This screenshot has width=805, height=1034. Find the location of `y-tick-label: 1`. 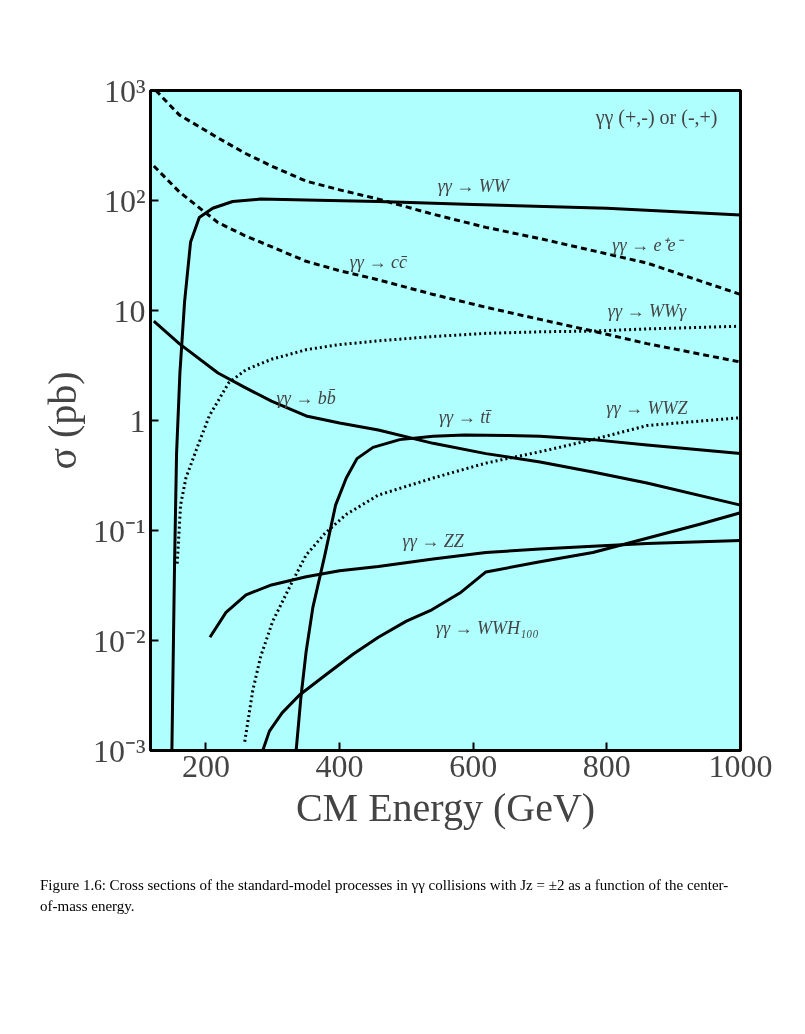

y-tick-label: 1 is located at coordinates (137, 420).